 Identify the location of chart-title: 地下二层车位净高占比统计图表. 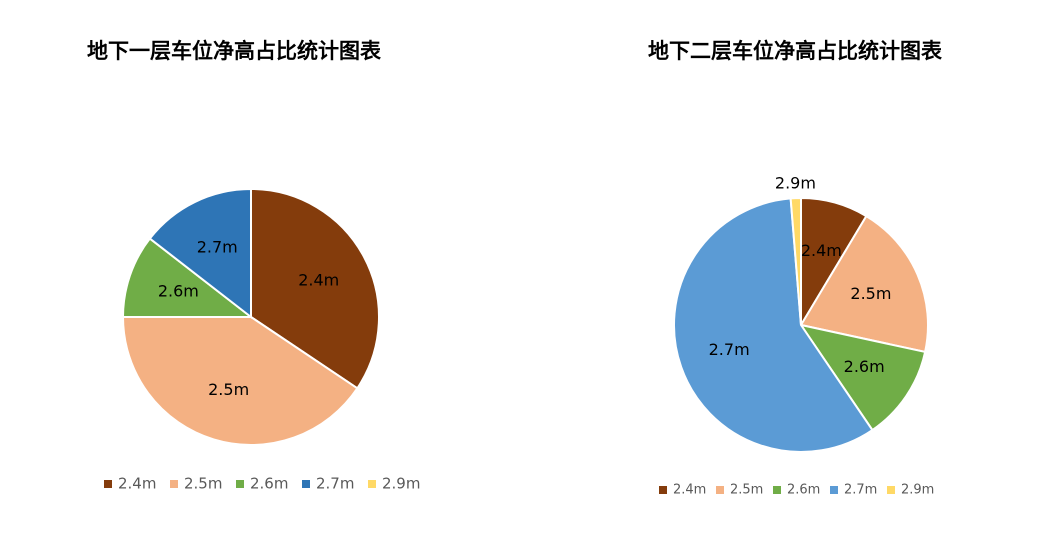
(795, 51).